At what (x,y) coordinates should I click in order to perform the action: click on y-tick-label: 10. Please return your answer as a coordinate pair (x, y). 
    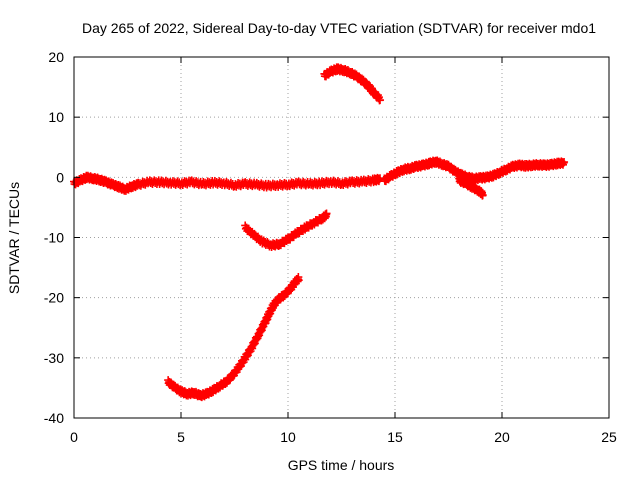
    Looking at the image, I should click on (56, 117).